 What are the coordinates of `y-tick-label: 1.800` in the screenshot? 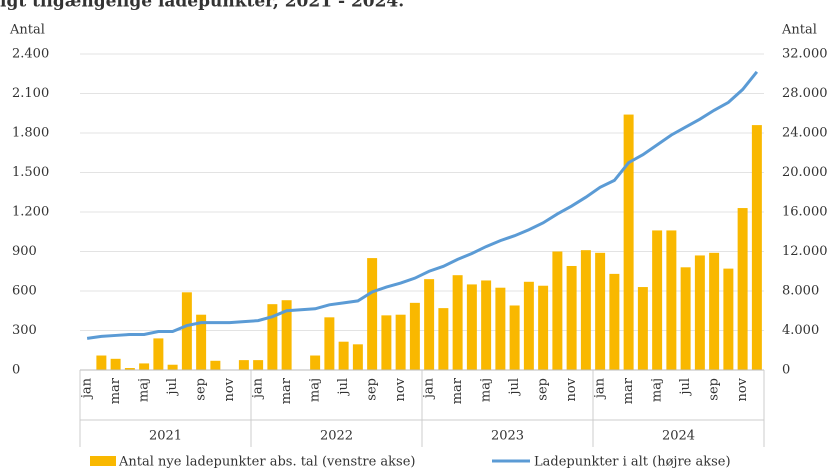 It's located at (30, 133).